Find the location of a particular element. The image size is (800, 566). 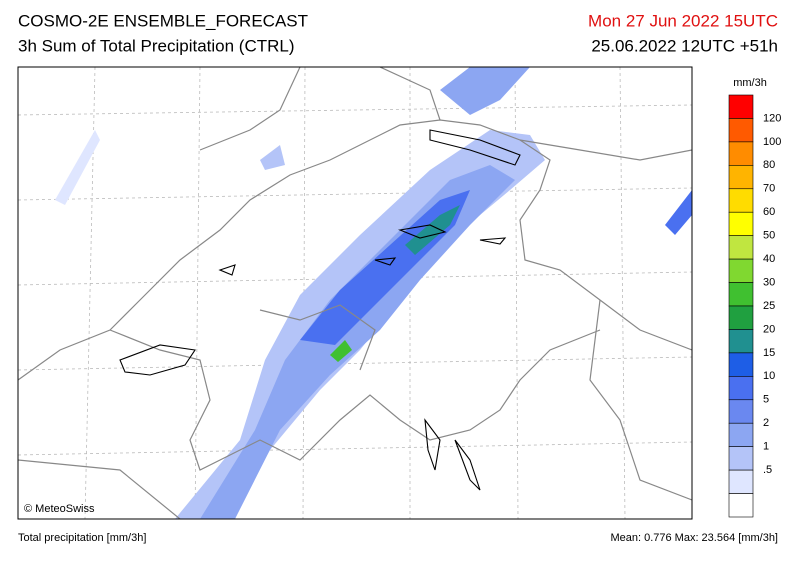

footer-right: Mean: 0.776 Max: 23.564 [mm/3h] is located at coordinates (694, 538).